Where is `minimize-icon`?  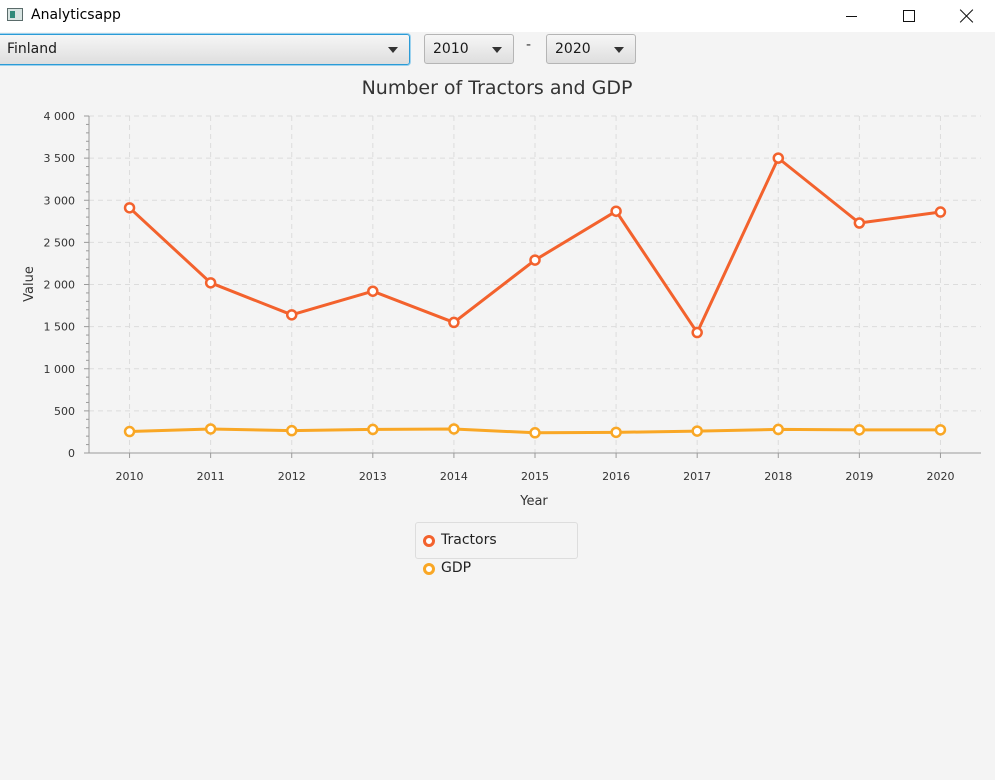 minimize-icon is located at coordinates (851, 16).